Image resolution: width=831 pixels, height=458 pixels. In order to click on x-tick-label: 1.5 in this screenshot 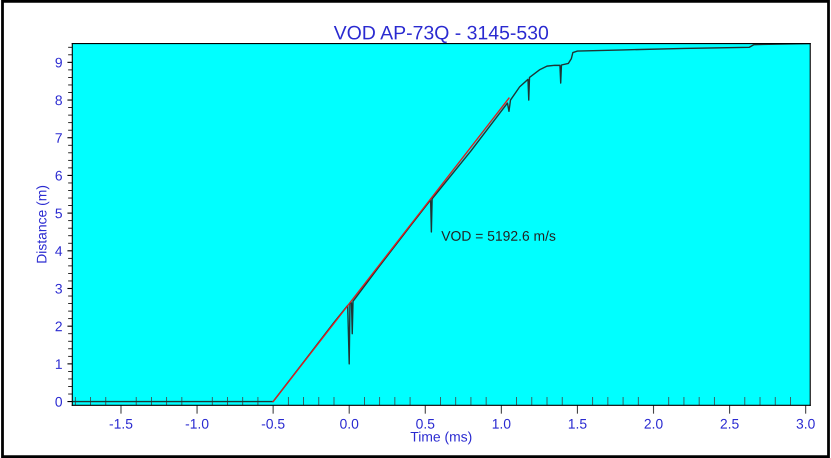, I will do `click(577, 424)`.